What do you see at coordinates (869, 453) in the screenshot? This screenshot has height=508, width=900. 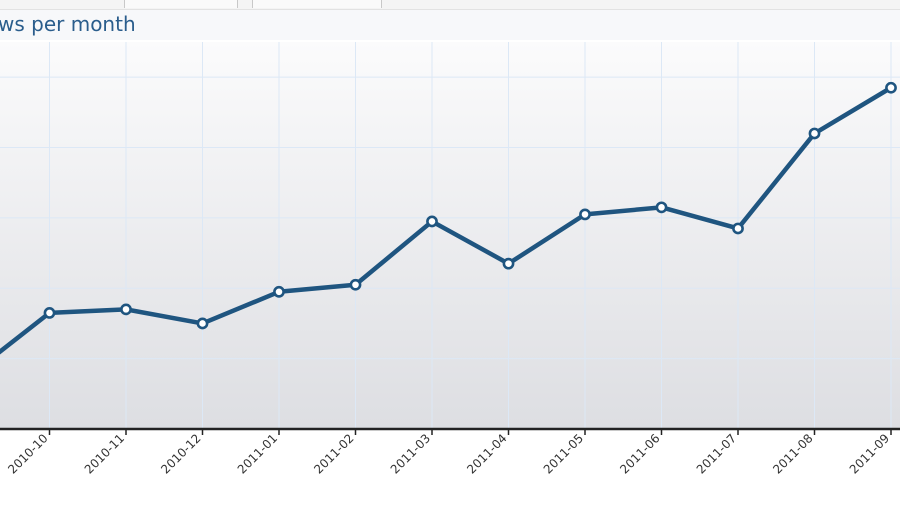 I see `x-tick-label: 2011-09` at bounding box center [869, 453].